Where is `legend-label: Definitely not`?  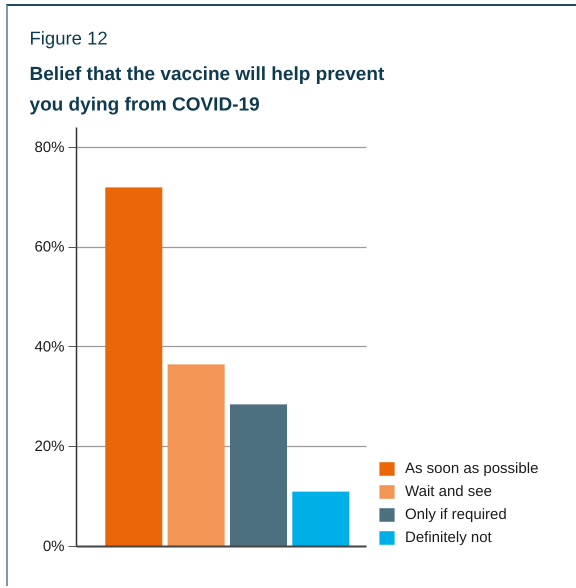
legend-label: Definitely not is located at coordinates (448, 537).